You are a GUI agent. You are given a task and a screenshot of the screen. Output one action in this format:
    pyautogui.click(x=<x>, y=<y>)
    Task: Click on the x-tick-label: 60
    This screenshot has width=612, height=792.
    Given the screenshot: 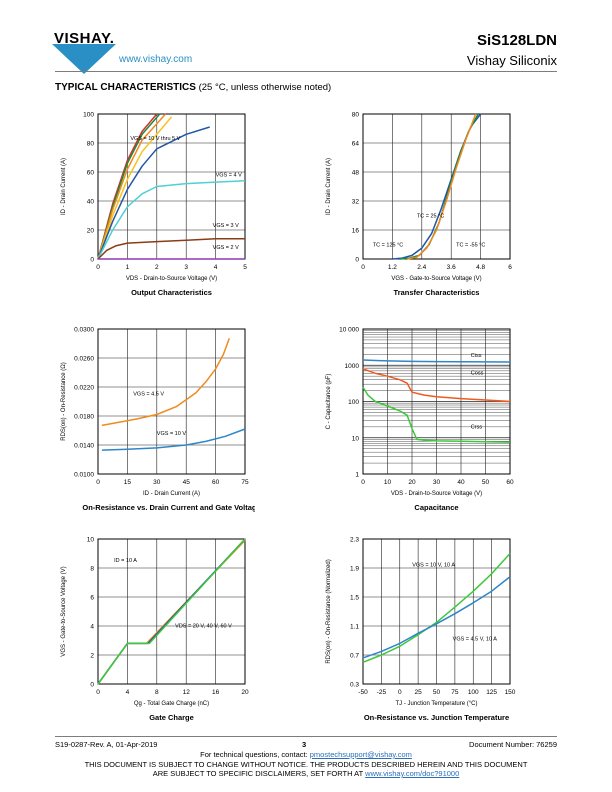 What is the action you would take?
    pyautogui.click(x=216, y=482)
    